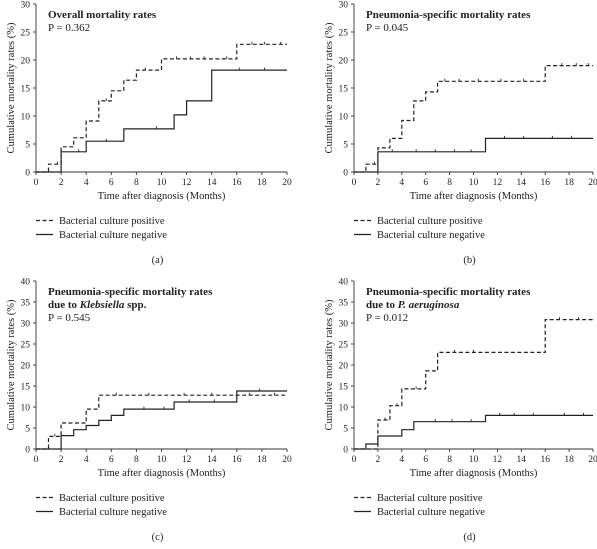 The height and width of the screenshot is (549, 597). I want to click on panel-title: Overall mortality rates, so click(102, 15).